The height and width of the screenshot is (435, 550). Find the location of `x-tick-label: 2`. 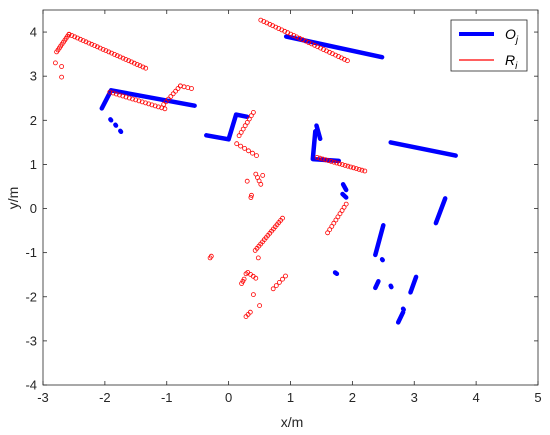

x-tick-label: 2 is located at coordinates (352, 397).